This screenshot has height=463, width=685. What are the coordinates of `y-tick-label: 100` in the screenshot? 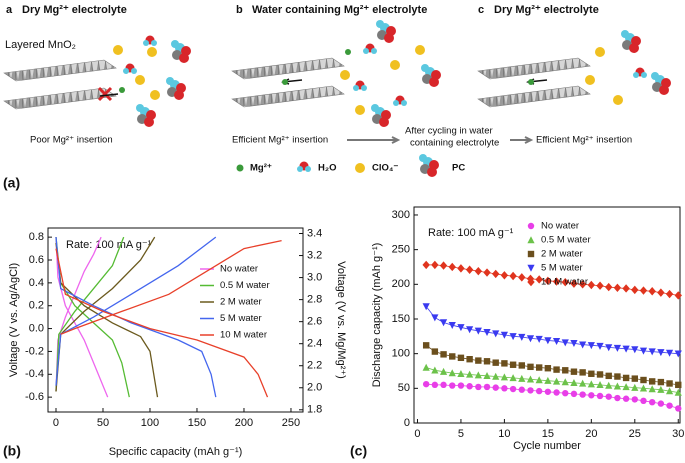 It's located at (401, 354).